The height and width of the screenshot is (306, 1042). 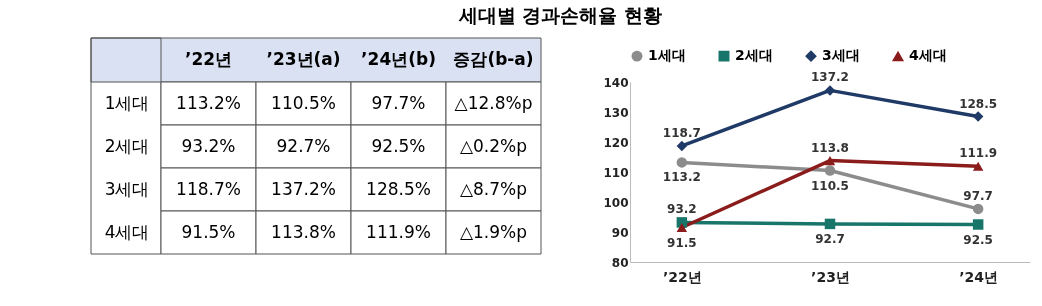 What do you see at coordinates (978, 103) in the screenshot?
I see `data-label: 128.5` at bounding box center [978, 103].